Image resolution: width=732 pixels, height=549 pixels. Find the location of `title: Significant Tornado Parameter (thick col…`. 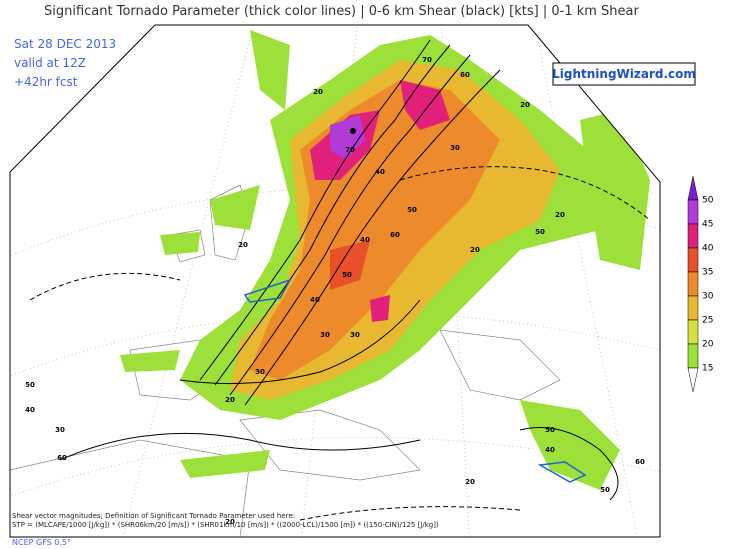

title: Significant Tornado Parameter (thick col… is located at coordinates (342, 11).